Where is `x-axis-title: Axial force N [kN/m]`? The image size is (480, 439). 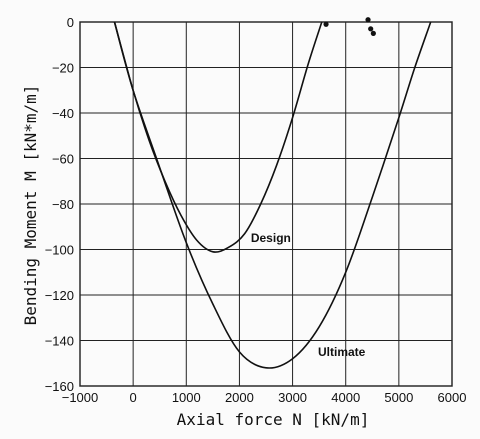
x-axis-title: Axial force N [kN/m] is located at coordinates (273, 419).